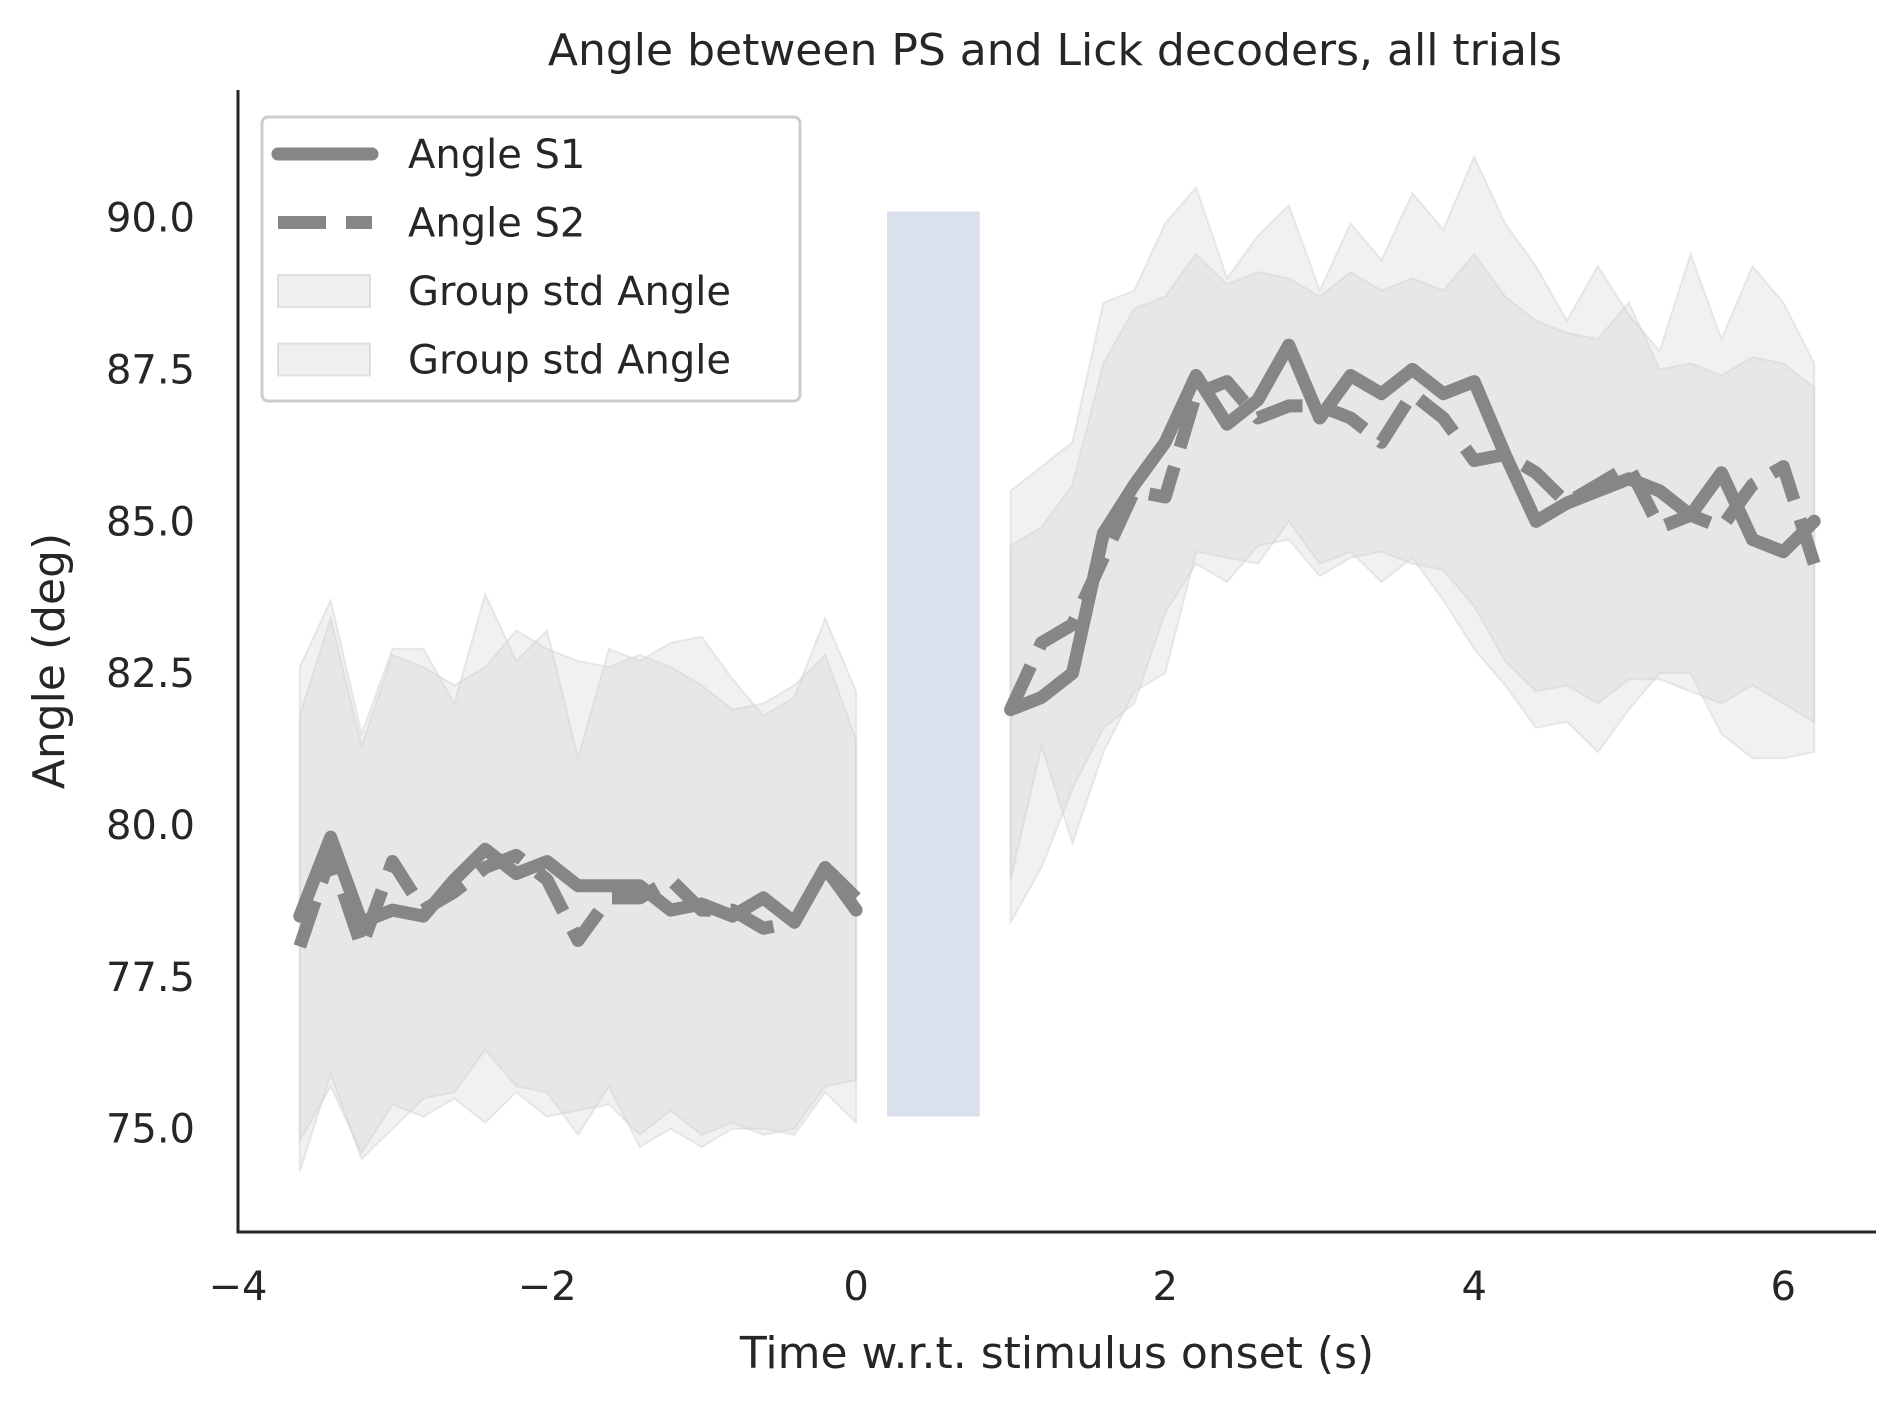 The width and height of the screenshot is (1894, 1404). What do you see at coordinates (933, 664) in the screenshot?
I see `stimulus-window` at bounding box center [933, 664].